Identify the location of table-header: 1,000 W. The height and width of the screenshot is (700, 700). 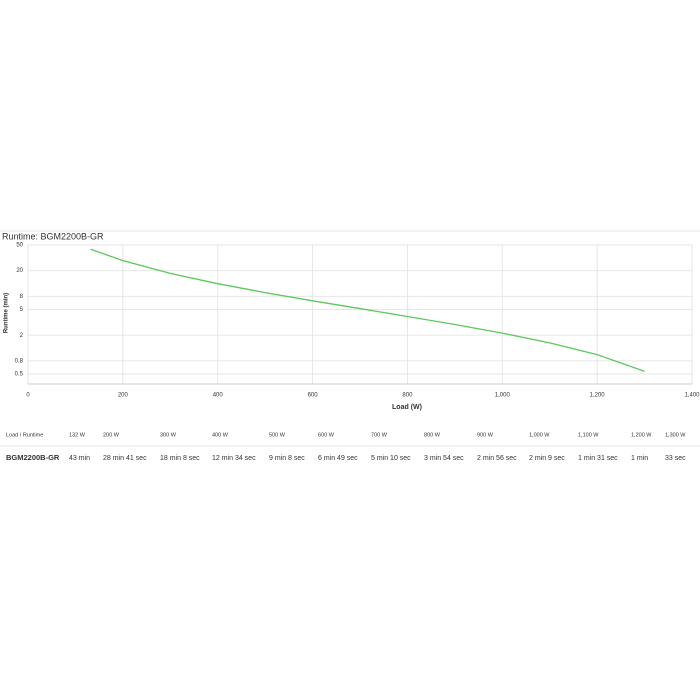
(539, 435).